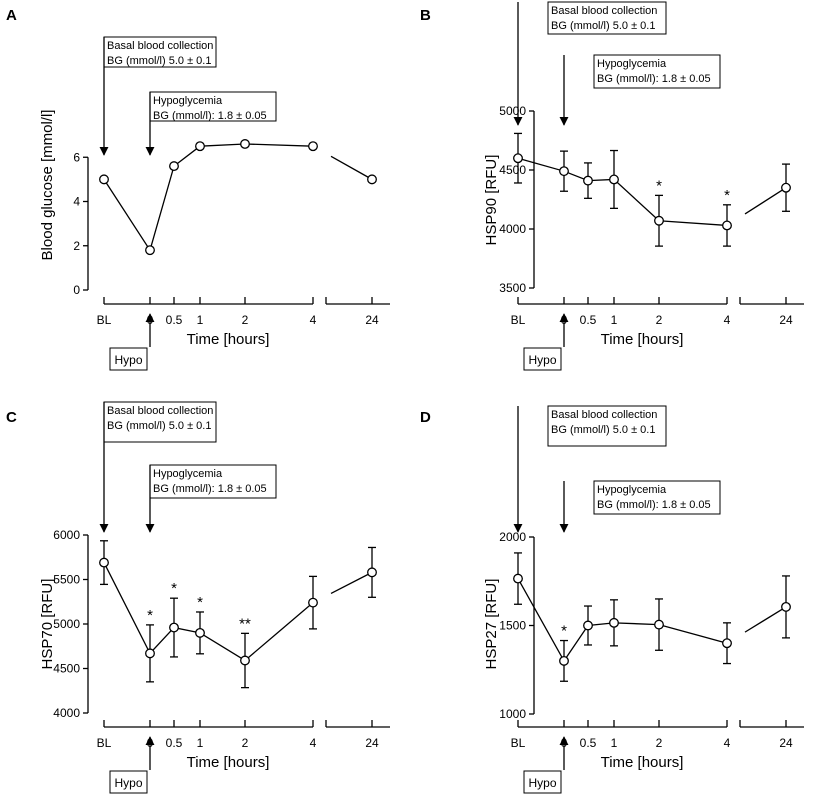  What do you see at coordinates (76, 202) in the screenshot?
I see `y-tick-label: 4` at bounding box center [76, 202].